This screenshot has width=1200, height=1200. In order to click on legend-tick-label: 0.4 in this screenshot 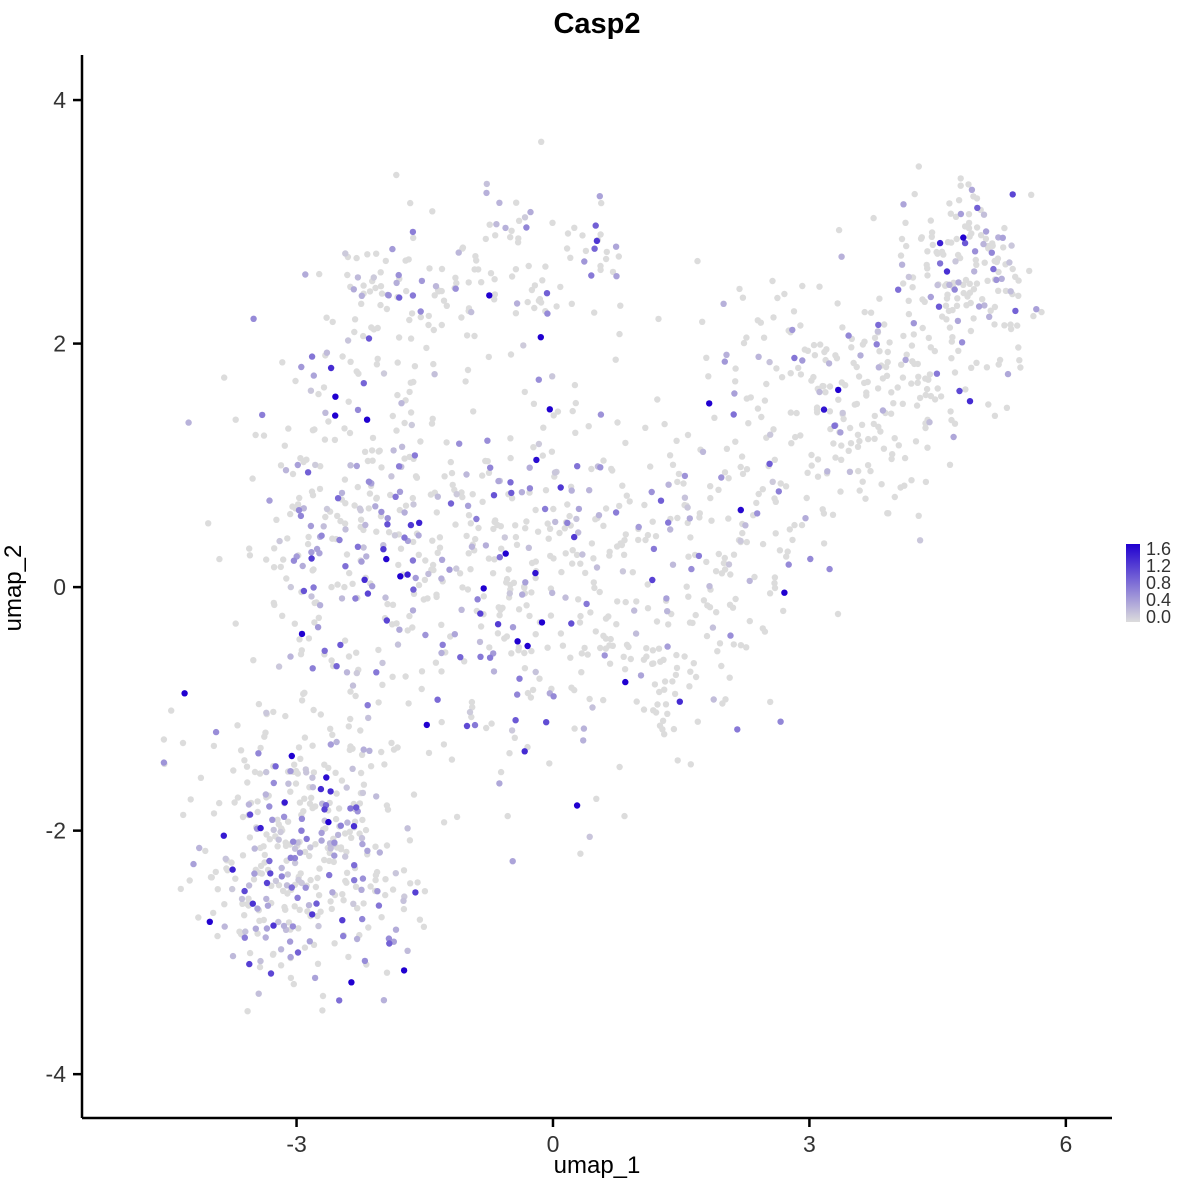, I will do `click(1158, 600)`.